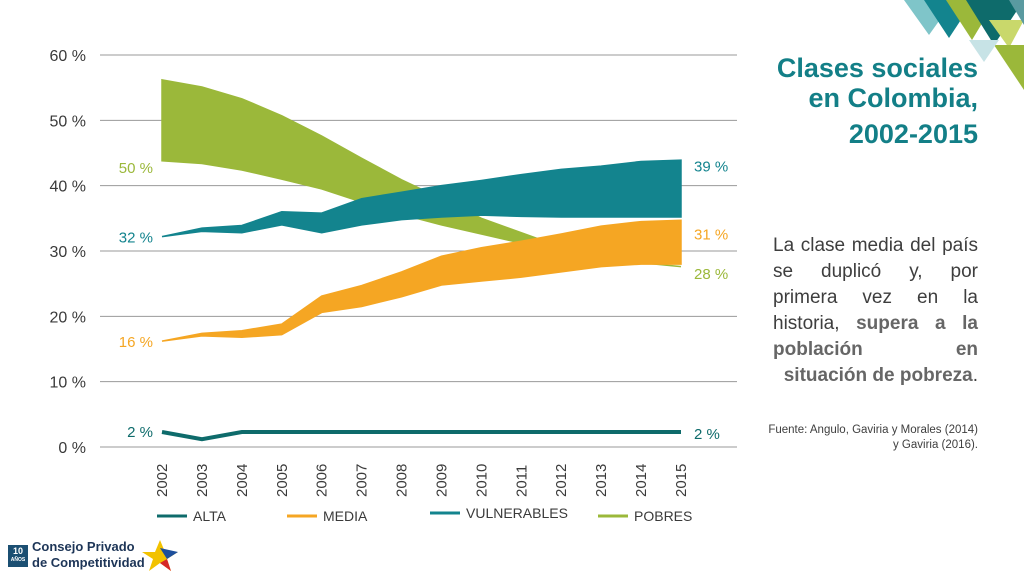  Describe the element at coordinates (242, 480) in the screenshot. I see `x-tick-label: 2004` at that location.